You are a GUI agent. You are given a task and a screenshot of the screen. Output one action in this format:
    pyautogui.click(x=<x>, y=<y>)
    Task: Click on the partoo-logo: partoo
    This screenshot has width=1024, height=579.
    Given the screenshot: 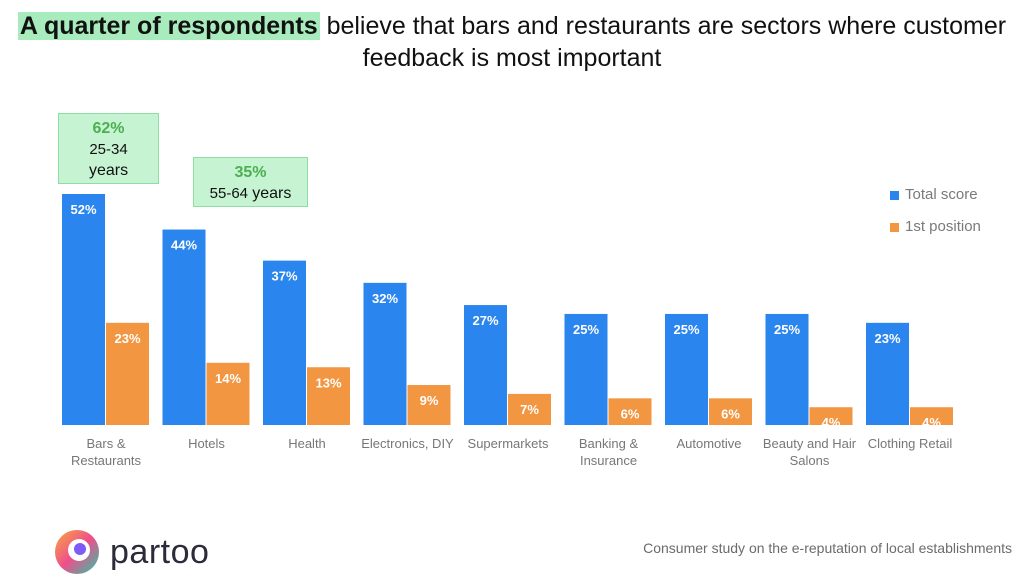 What is the action you would take?
    pyautogui.click(x=130, y=552)
    